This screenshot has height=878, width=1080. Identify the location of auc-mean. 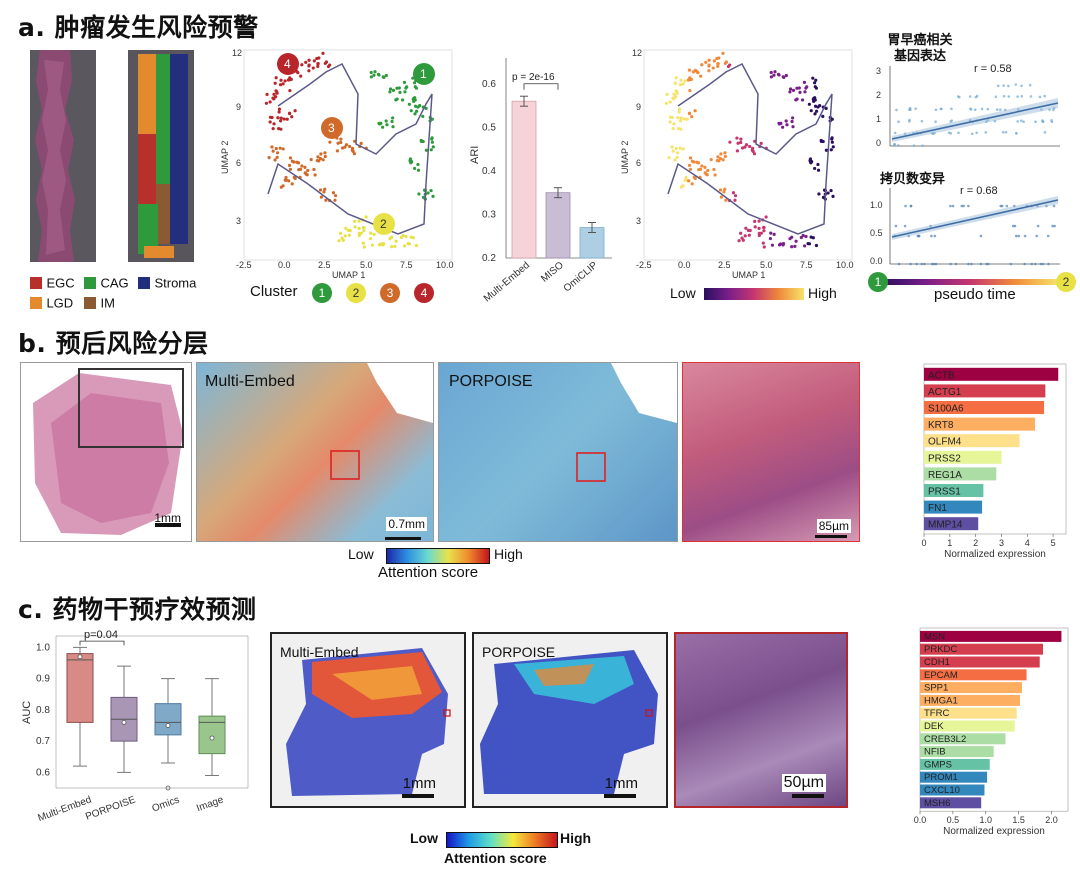
(212, 738).